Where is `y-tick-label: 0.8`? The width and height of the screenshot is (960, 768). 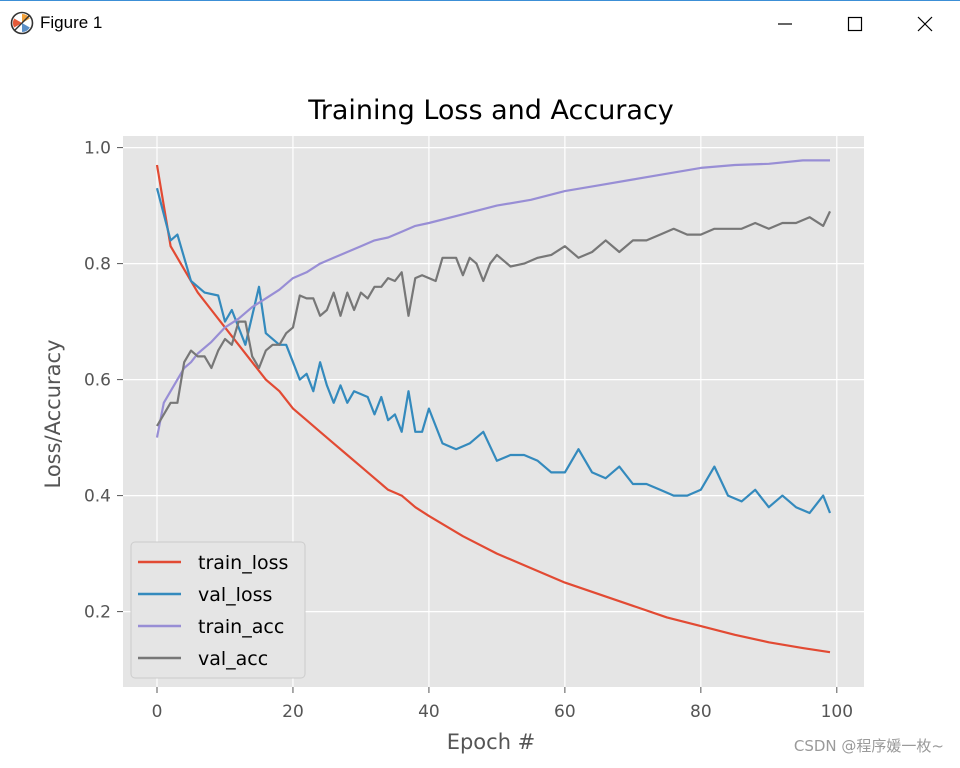 y-tick-label: 0.8 is located at coordinates (97, 265).